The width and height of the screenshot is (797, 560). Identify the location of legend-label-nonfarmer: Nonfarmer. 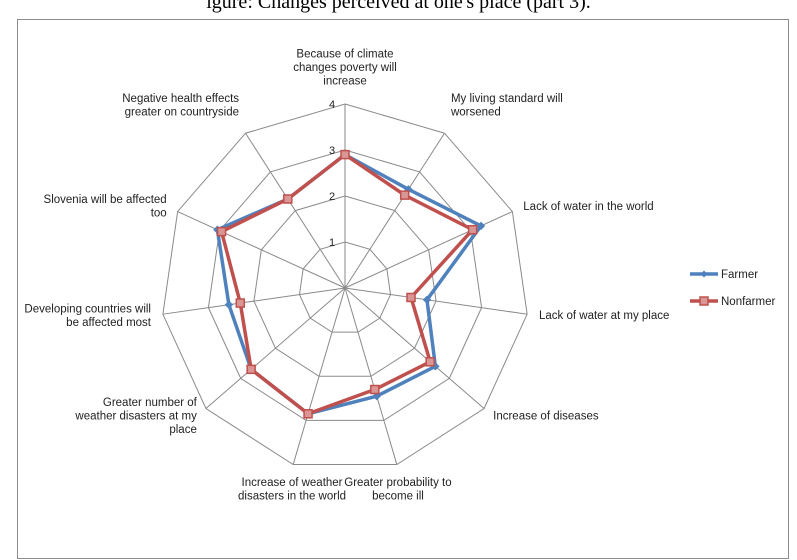
(748, 302).